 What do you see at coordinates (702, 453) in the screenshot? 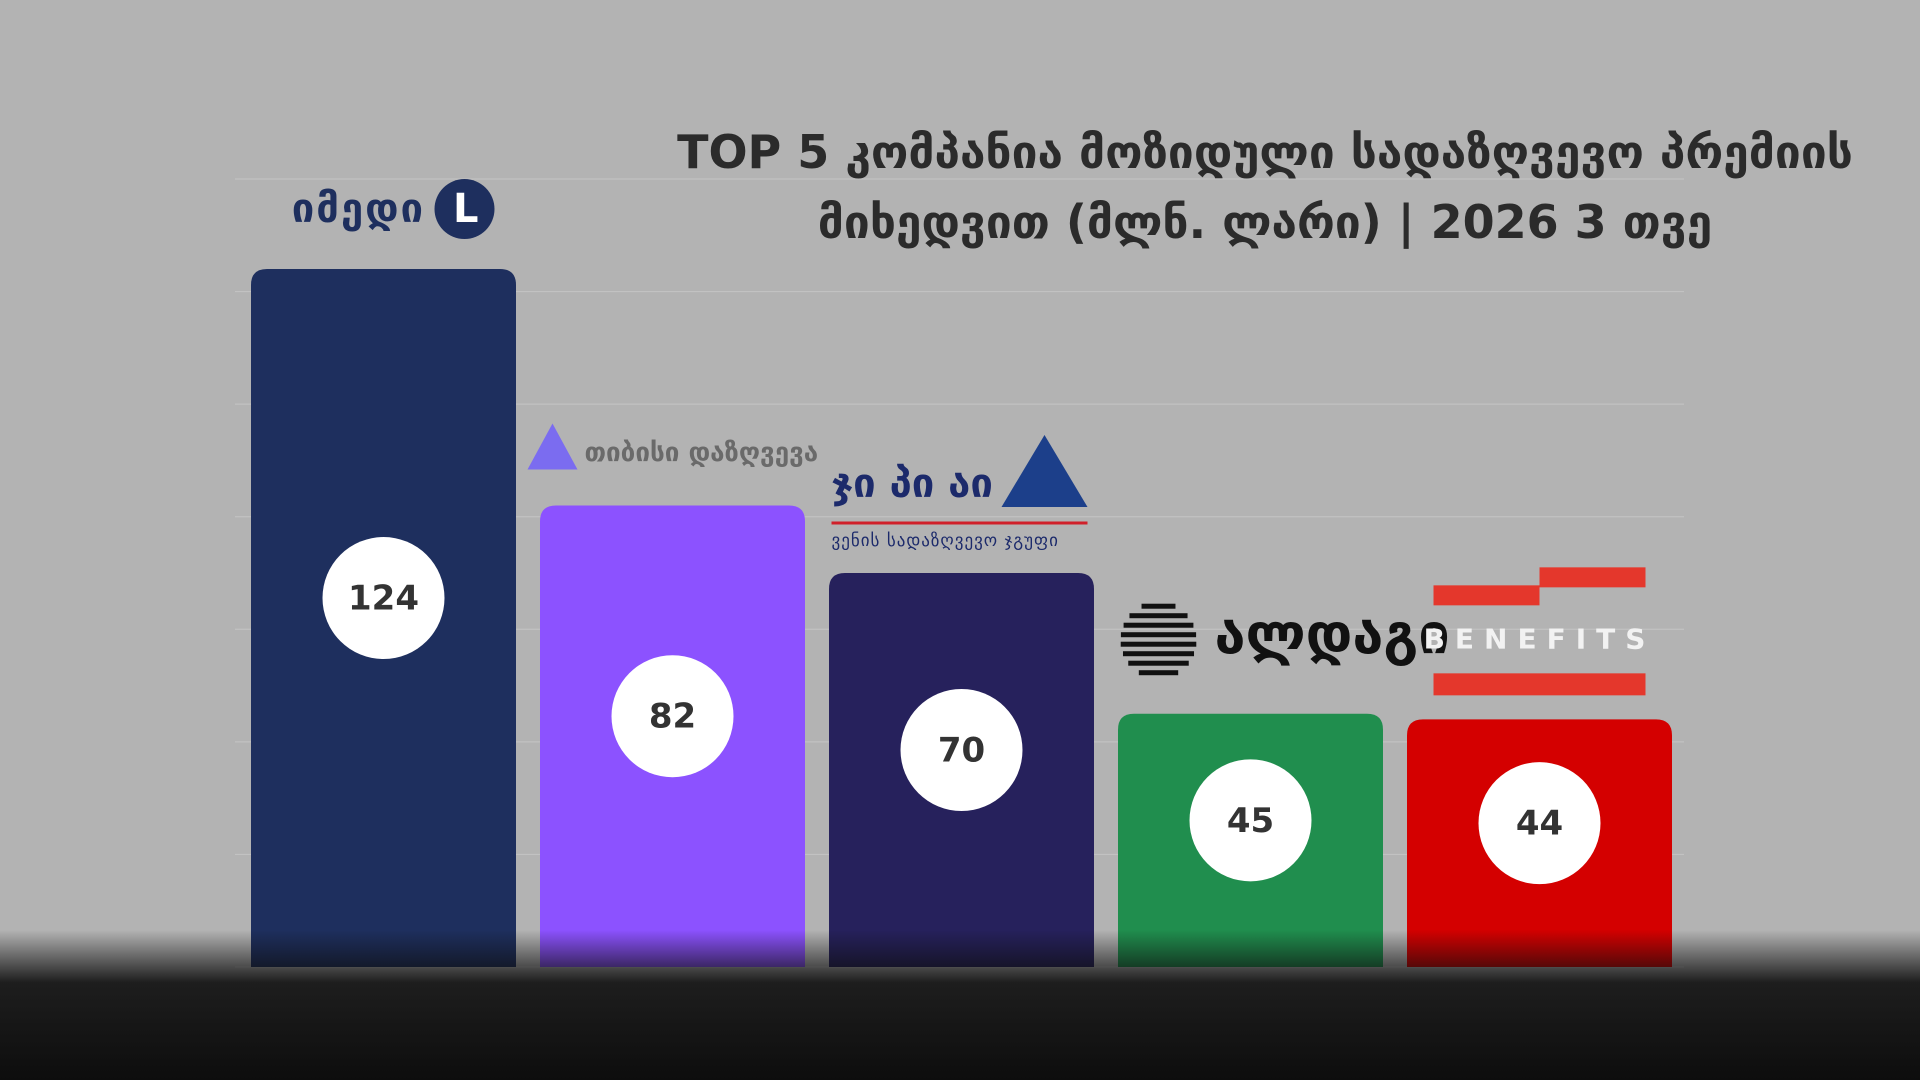
I see `category-label: თიბისი დაზღვევა` at bounding box center [702, 453].